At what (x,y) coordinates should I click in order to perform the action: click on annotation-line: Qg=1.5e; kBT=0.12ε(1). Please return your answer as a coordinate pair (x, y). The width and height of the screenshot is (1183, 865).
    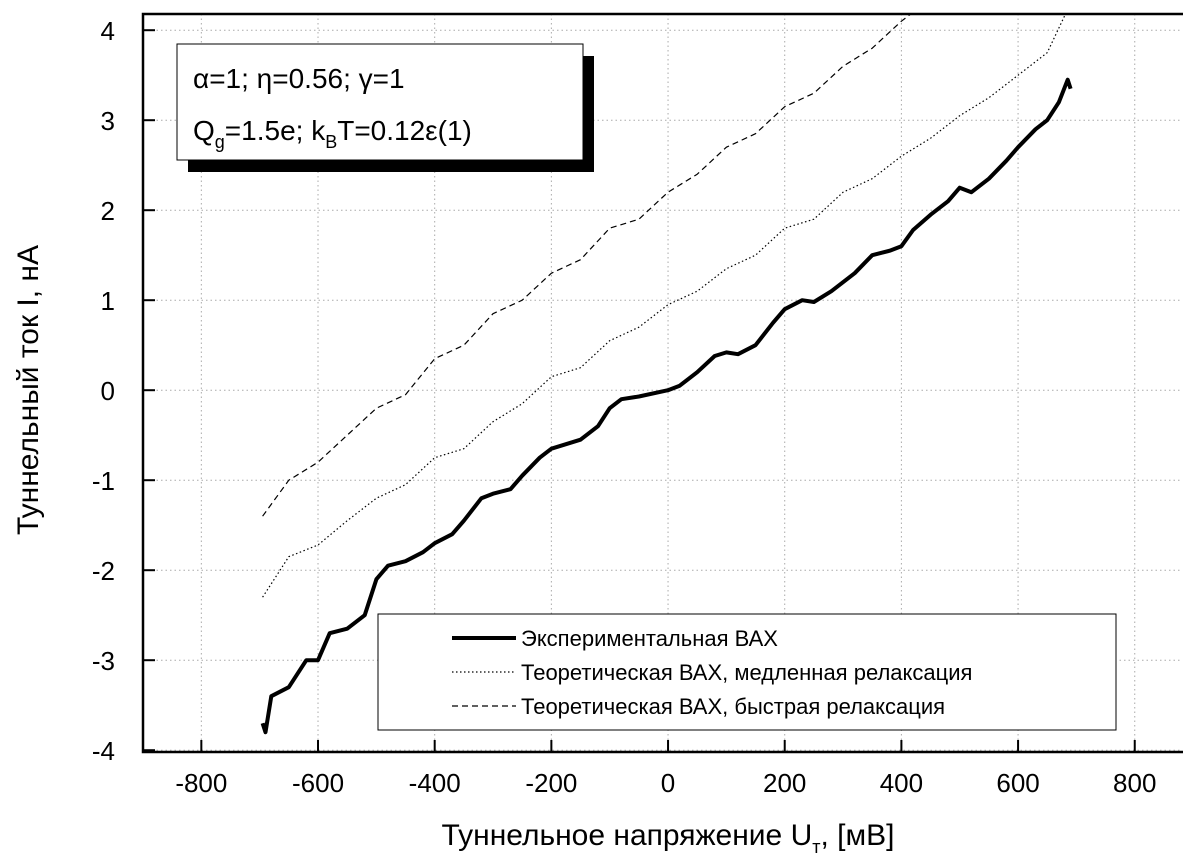
    Looking at the image, I should click on (332, 133).